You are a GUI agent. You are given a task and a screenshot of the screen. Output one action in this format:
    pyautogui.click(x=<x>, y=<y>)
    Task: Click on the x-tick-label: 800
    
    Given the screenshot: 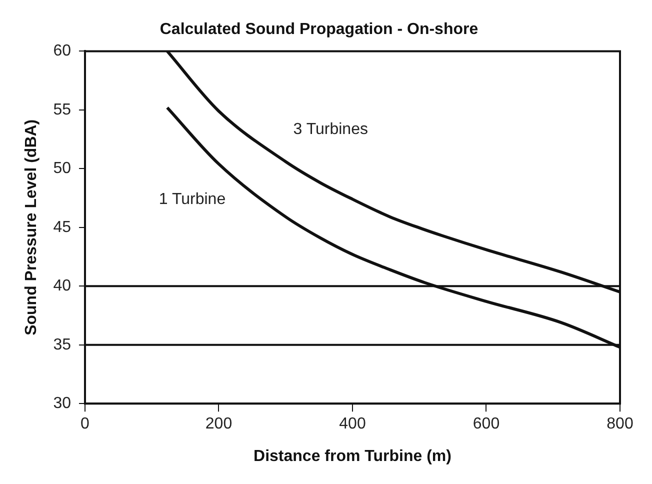 What is the action you would take?
    pyautogui.click(x=620, y=424)
    